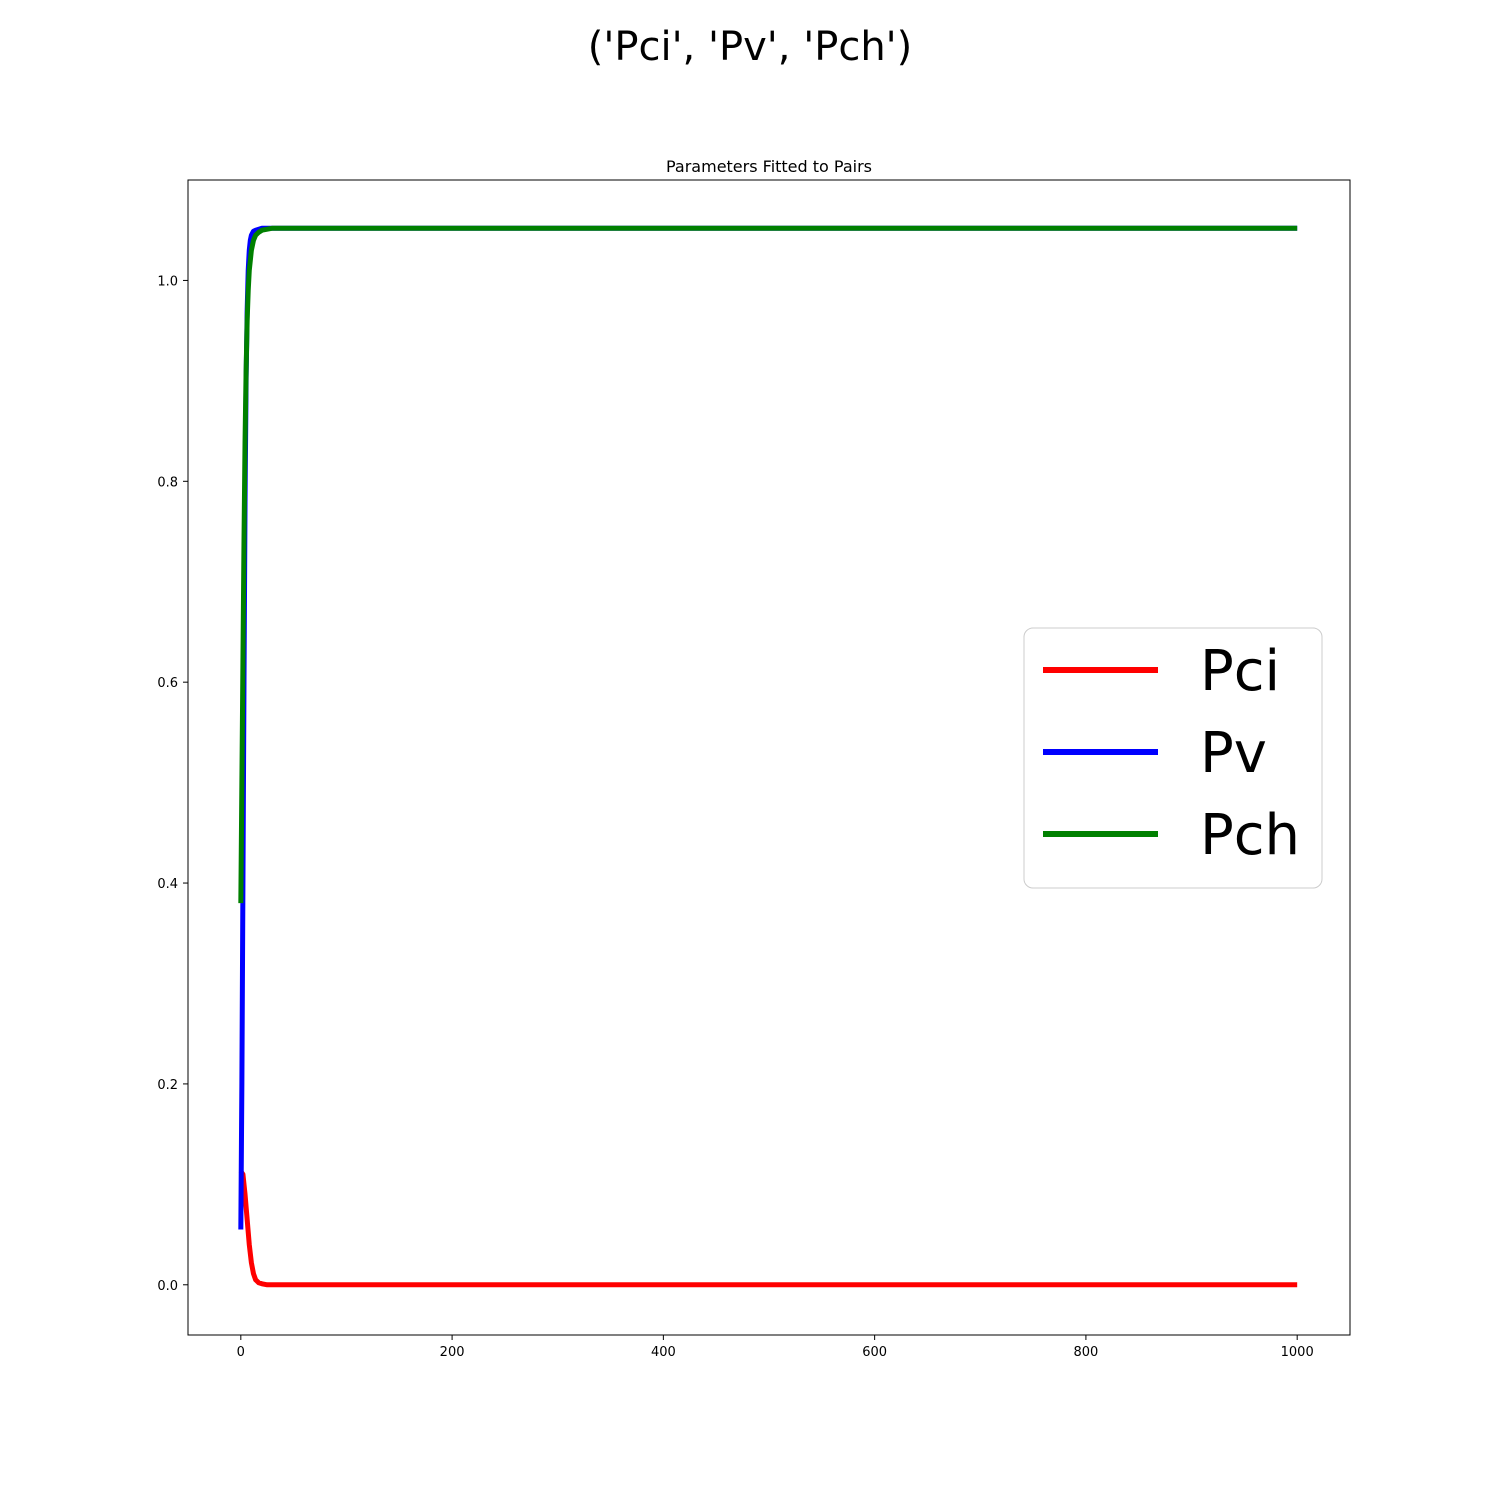  What do you see at coordinates (663, 1352) in the screenshot?
I see `x-tick-label: 400` at bounding box center [663, 1352].